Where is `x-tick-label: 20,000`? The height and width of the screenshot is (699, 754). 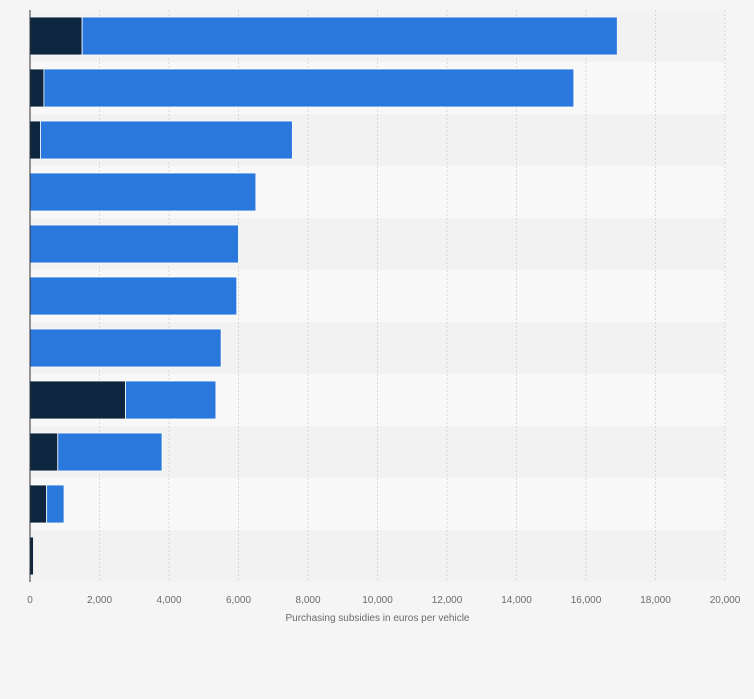
x-tick-label: 20,000 is located at coordinates (725, 600).